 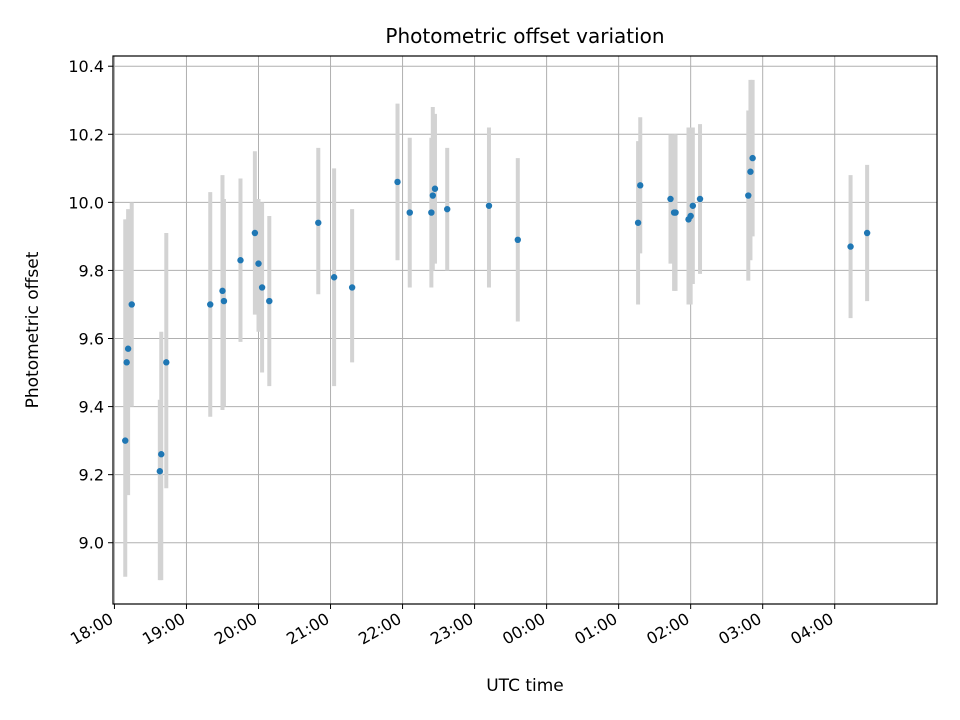 I want to click on y-tick-label: 9.2, so click(x=91, y=475).